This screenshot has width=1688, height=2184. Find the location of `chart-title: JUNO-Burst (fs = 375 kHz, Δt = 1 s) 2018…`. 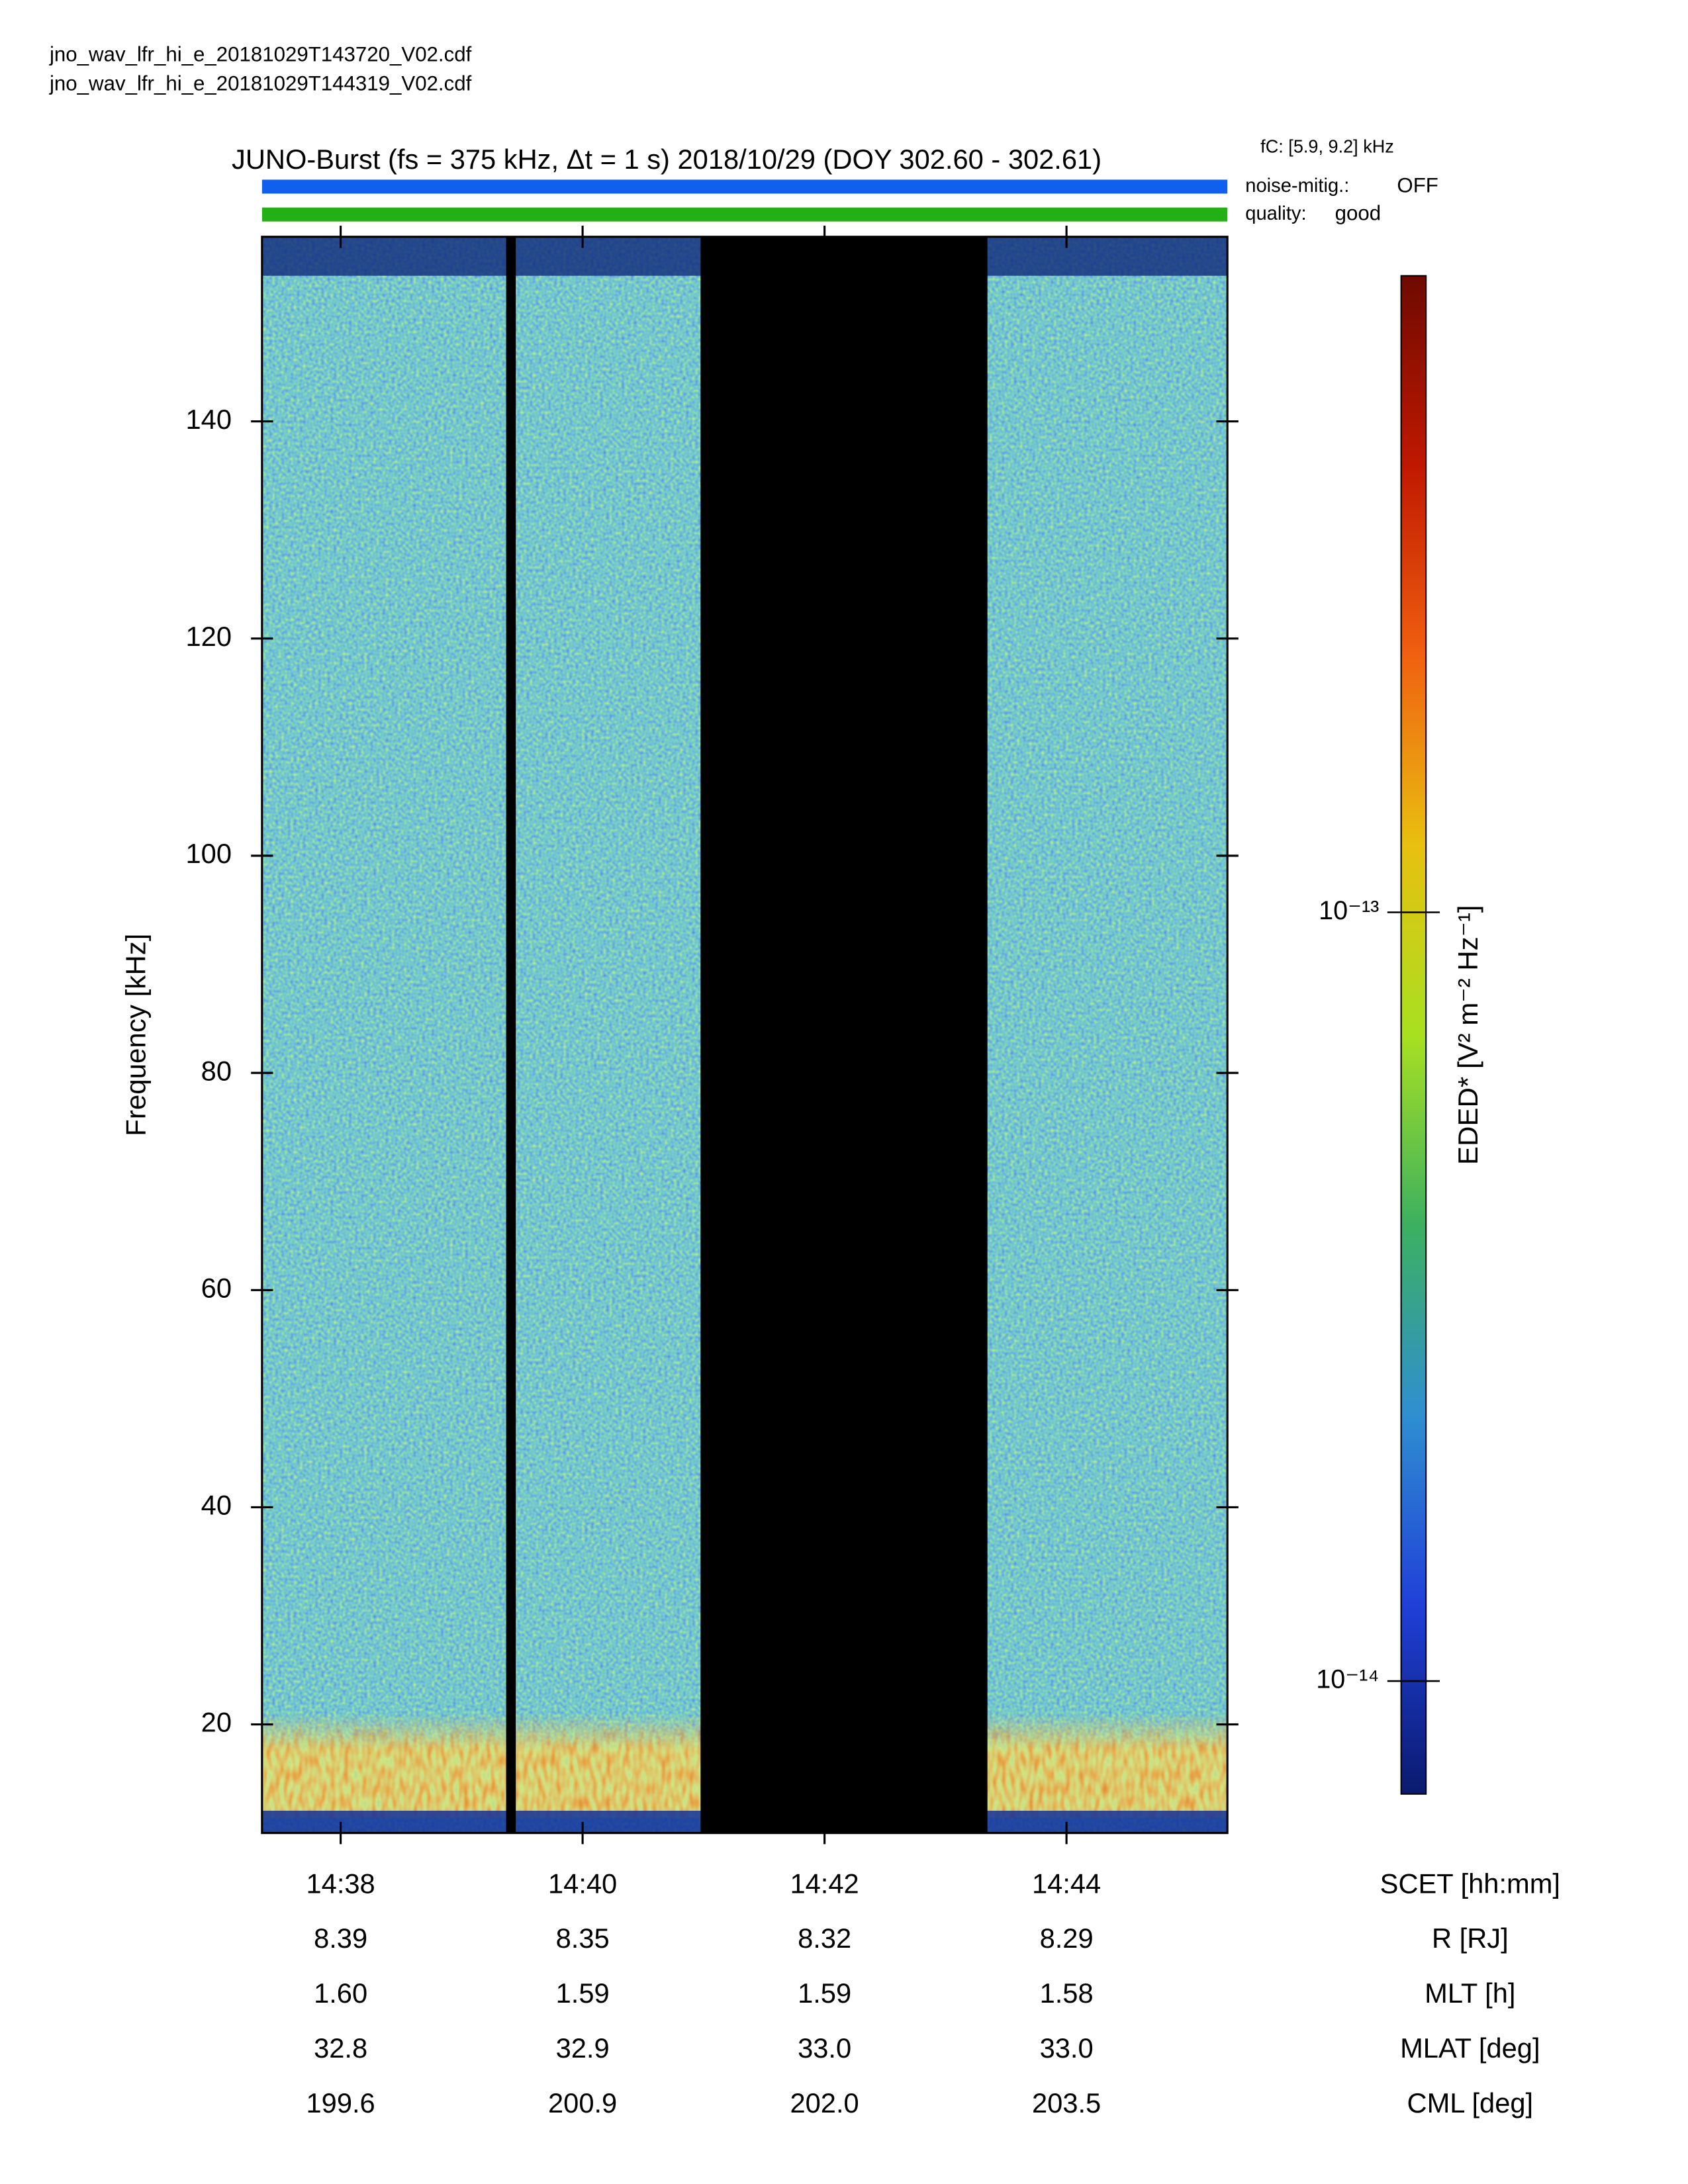

chart-title: JUNO-Burst (fs = 375 kHz, Δt = 1 s) 2018… is located at coordinates (667, 159).